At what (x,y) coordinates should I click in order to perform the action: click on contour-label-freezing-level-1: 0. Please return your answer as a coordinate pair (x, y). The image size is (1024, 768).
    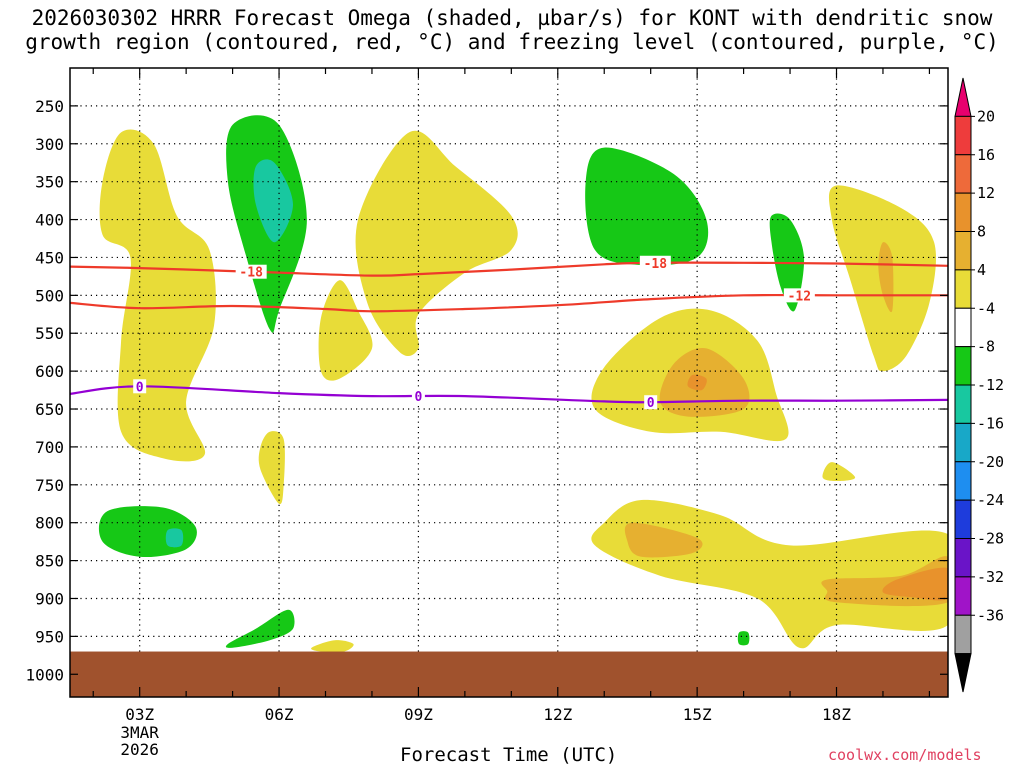
    Looking at the image, I should click on (418, 397).